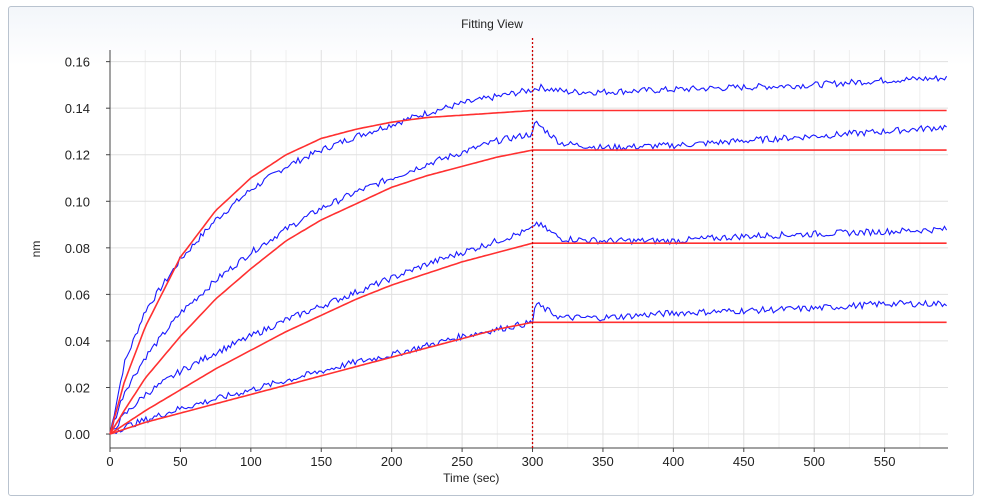 The height and width of the screenshot is (504, 984). What do you see at coordinates (814, 461) in the screenshot?
I see `x-tick-label: 500` at bounding box center [814, 461].